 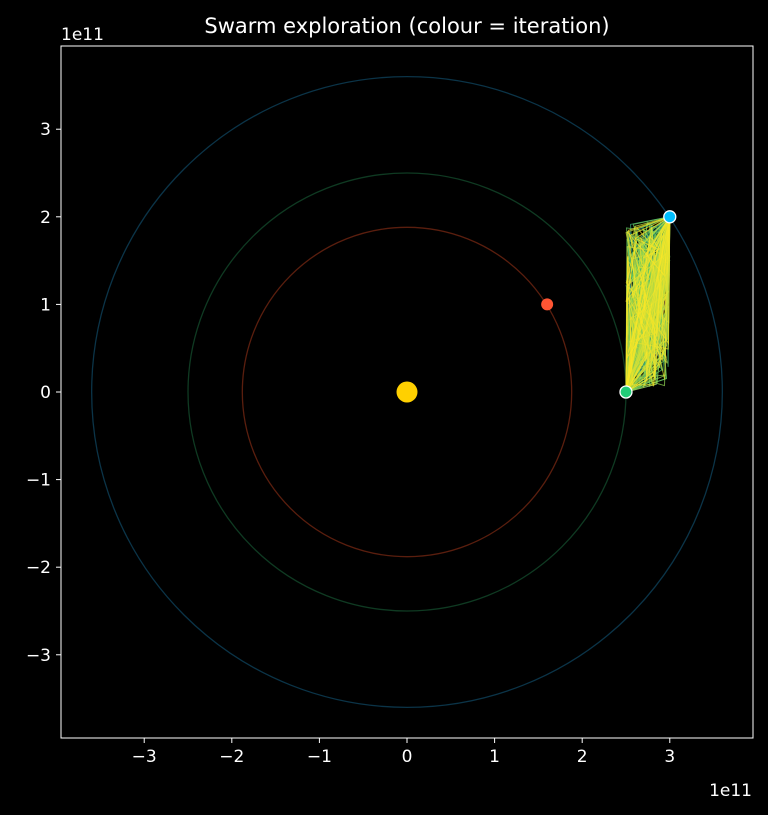 I want to click on x-offset-label: 1e11, so click(x=730, y=791).